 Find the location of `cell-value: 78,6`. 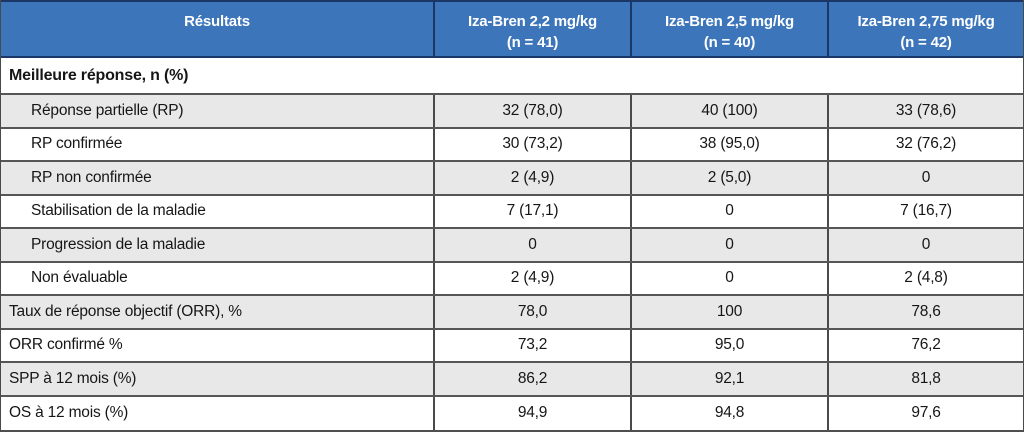

cell-value: 78,6 is located at coordinates (925, 312).